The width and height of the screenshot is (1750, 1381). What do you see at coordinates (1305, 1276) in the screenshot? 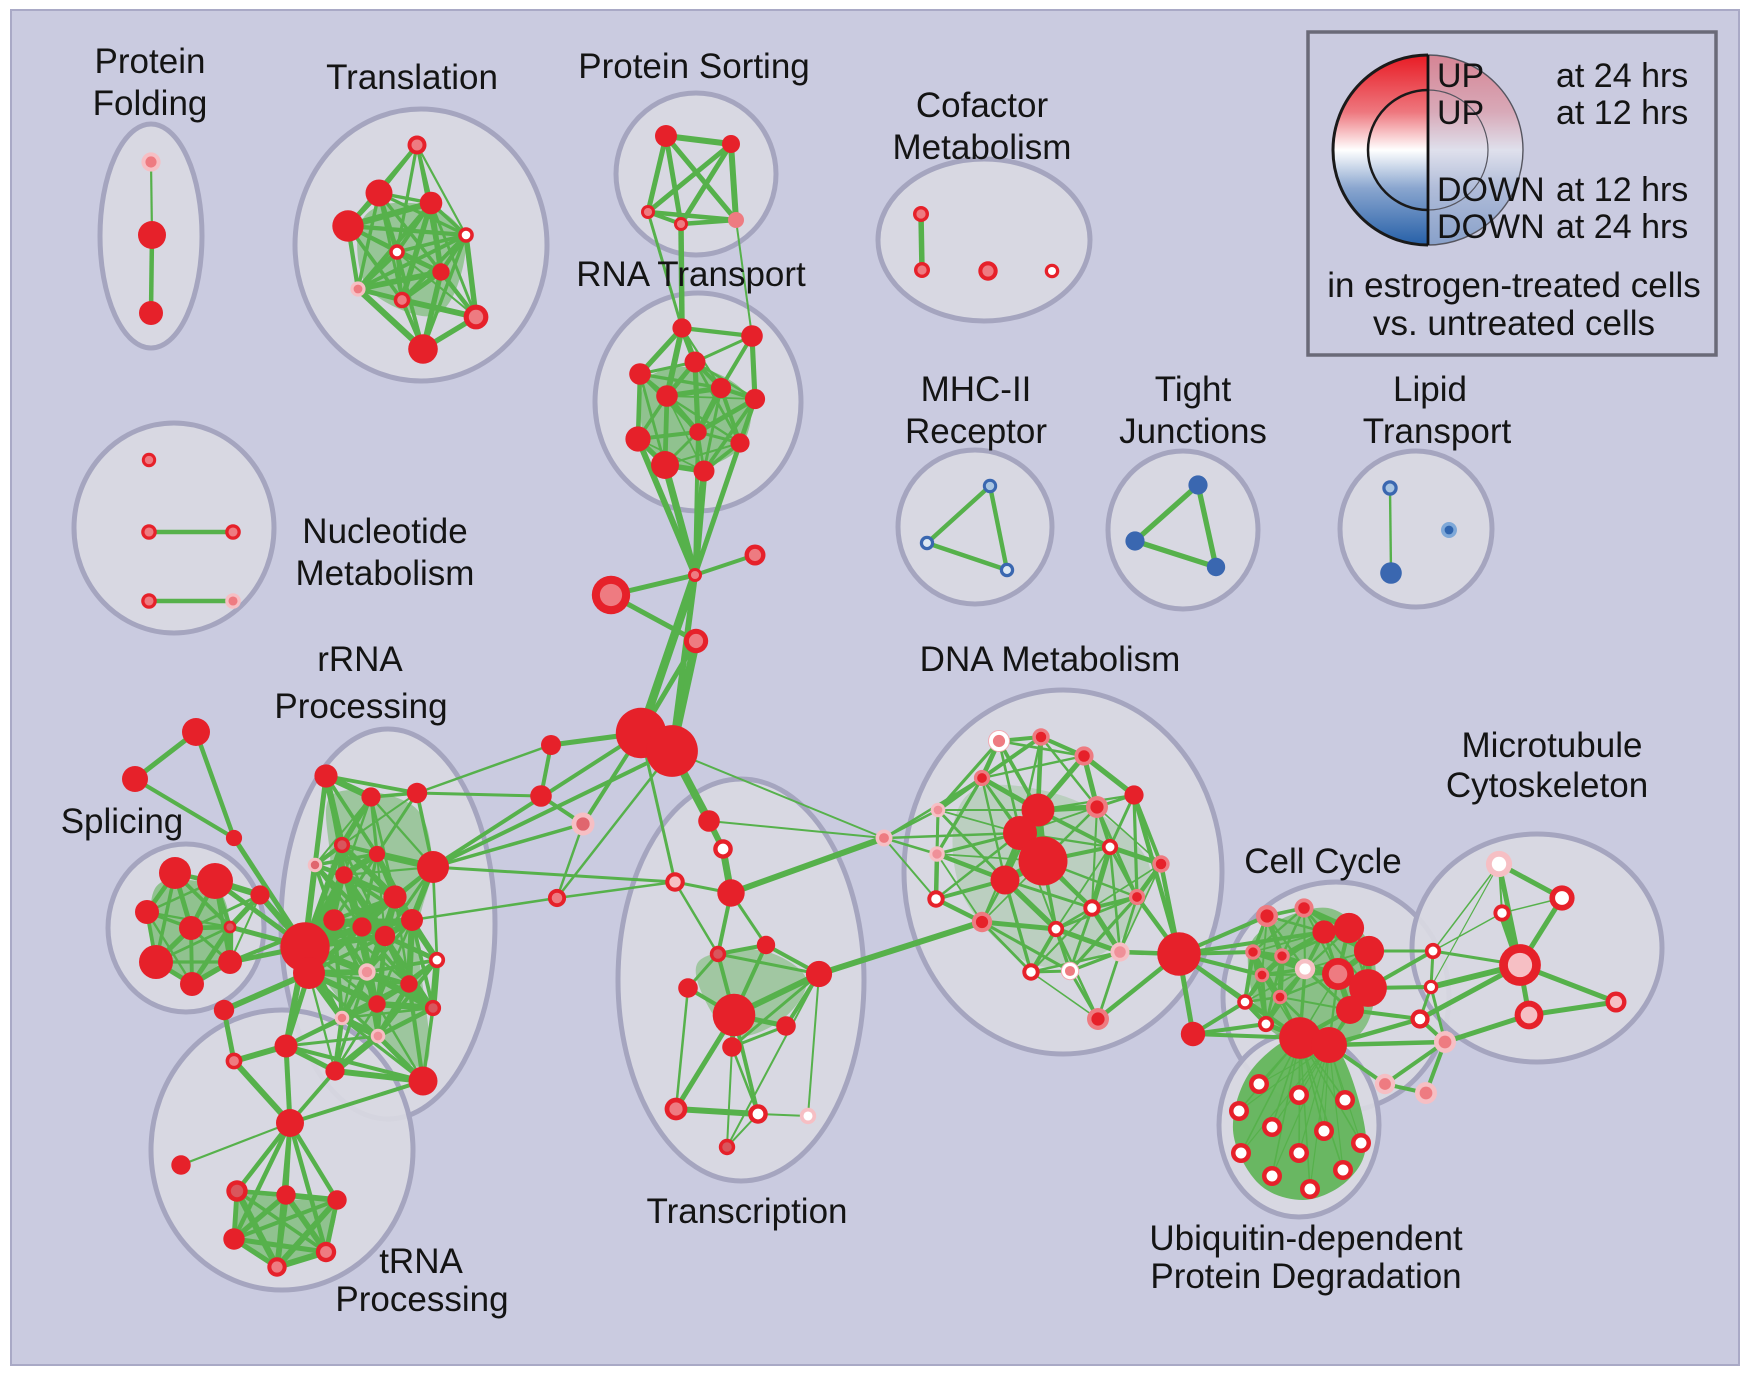
I see `svg-text: Protein Degradation` at bounding box center [1305, 1276].